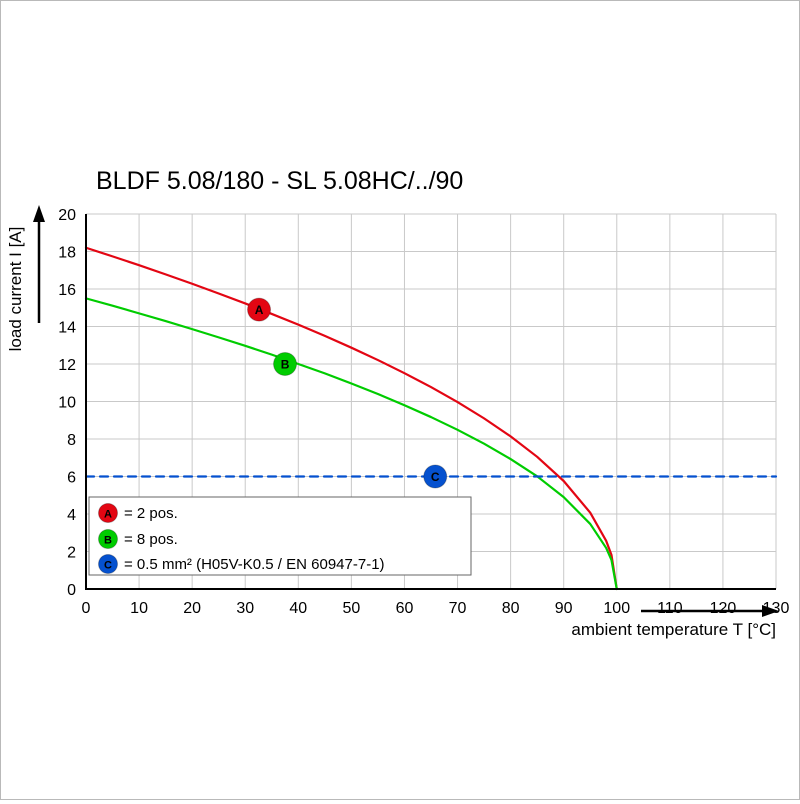 The image size is (800, 804). I want to click on legend-label-c: = 0.5 mm² (H05V-K0.5 / EN 60947-7-1), so click(254, 564).